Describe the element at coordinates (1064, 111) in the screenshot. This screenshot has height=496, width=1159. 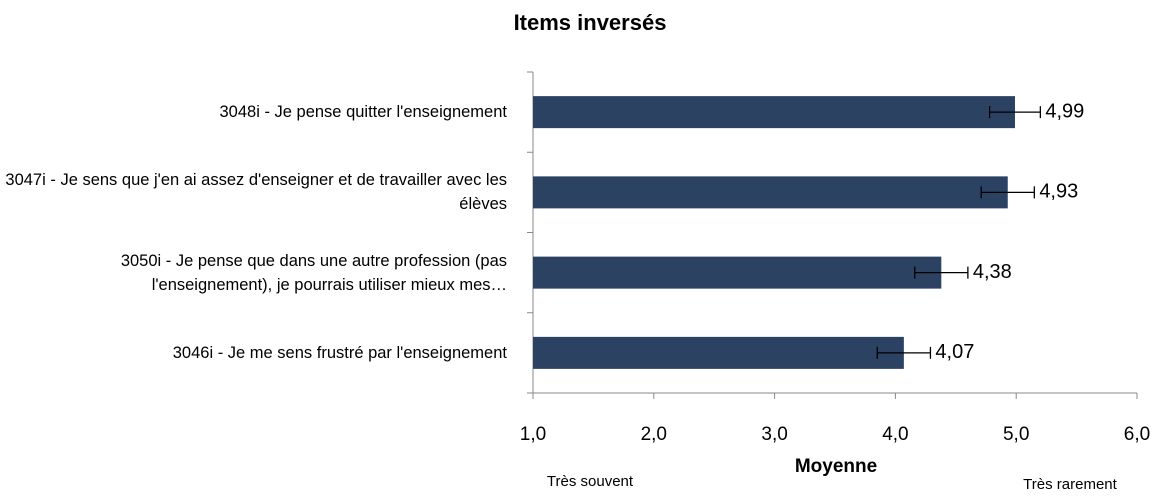
I see `data-label: 4,99` at that location.